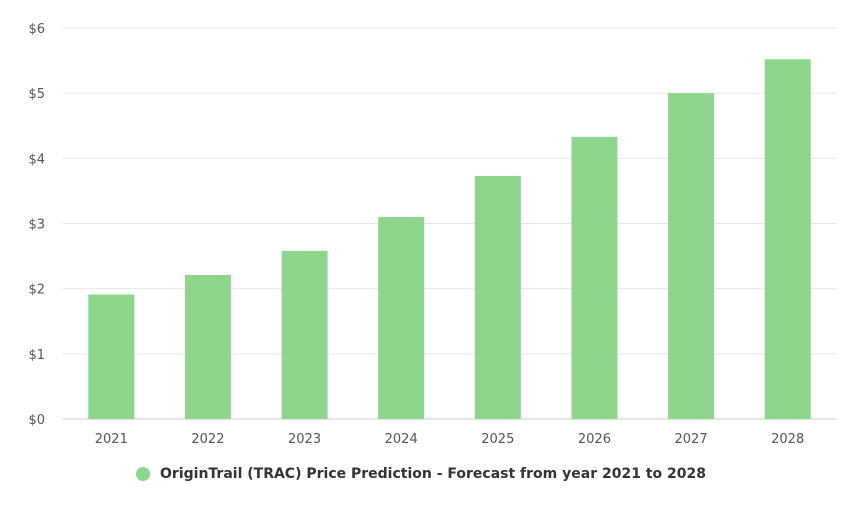 Image resolution: width=842 pixels, height=512 pixels. What do you see at coordinates (401, 439) in the screenshot?
I see `x-tick-label: 2024` at bounding box center [401, 439].